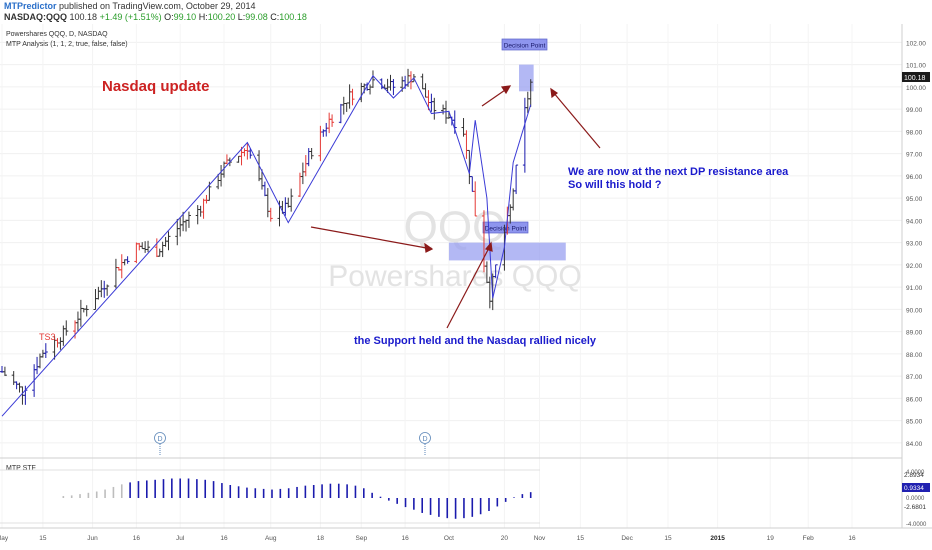  I want to click on arrow-from-note, so click(576, 120).